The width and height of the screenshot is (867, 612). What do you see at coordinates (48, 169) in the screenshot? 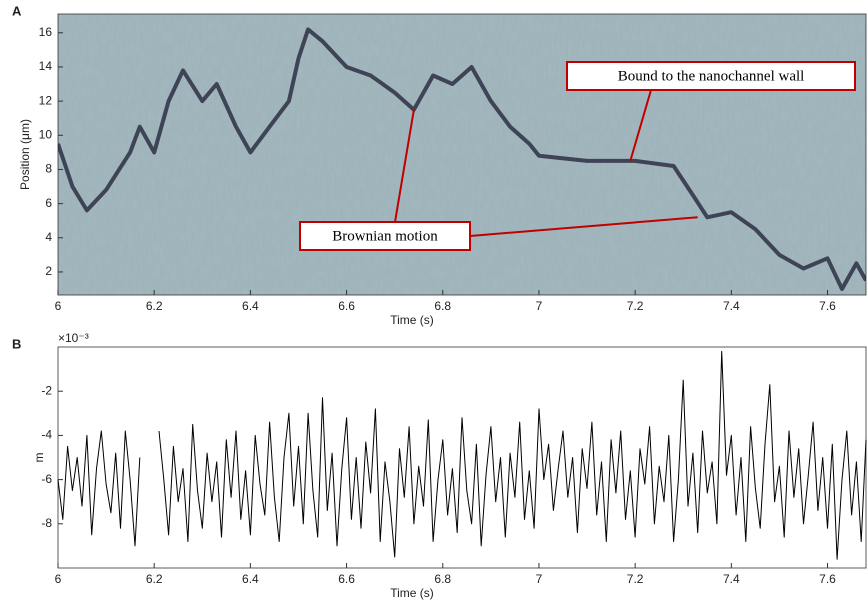
I see `y-tick-label: 8` at bounding box center [48, 169].